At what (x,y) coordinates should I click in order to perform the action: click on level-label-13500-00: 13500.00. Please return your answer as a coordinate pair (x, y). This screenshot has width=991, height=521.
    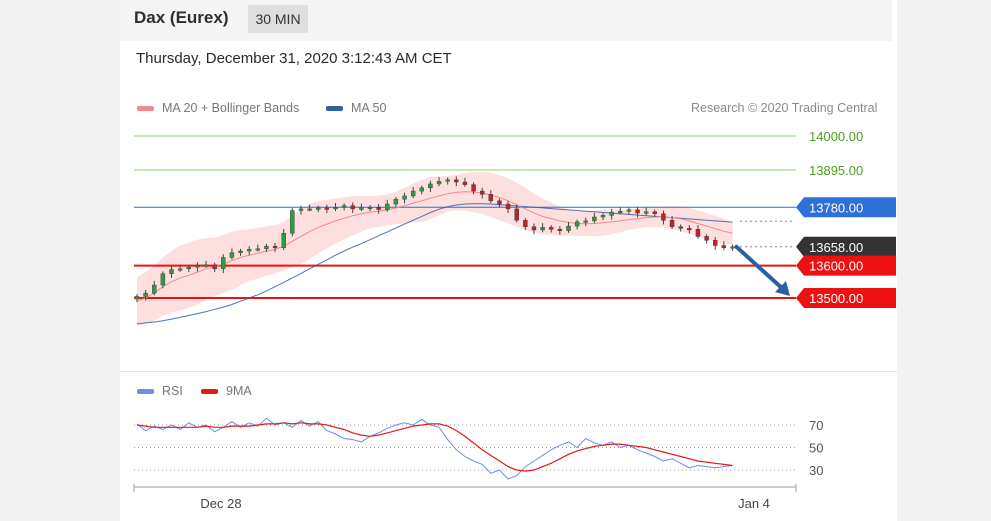
    Looking at the image, I should click on (836, 298).